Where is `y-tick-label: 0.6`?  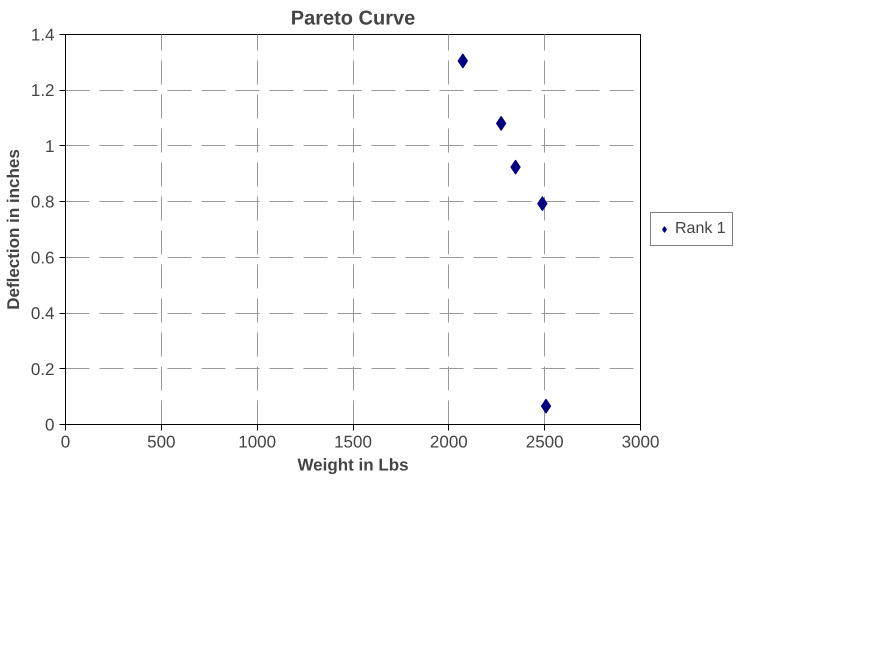
y-tick-label: 0.6 is located at coordinates (42, 258).